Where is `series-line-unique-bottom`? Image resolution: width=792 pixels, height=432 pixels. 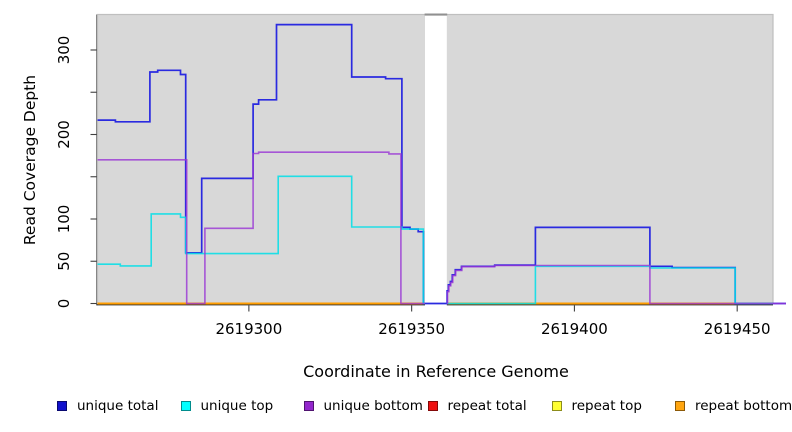
series-line-unique-bottom is located at coordinates (261, 228).